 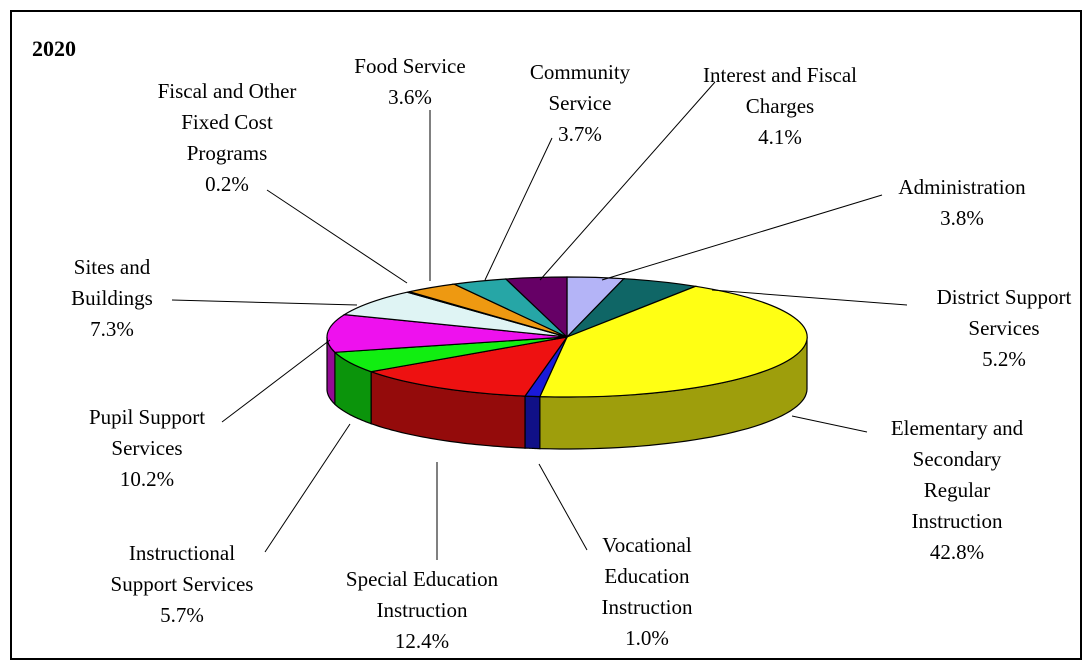 I want to click on data-label-11: Interest and Fiscal Charges 4.1%, so click(x=780, y=106).